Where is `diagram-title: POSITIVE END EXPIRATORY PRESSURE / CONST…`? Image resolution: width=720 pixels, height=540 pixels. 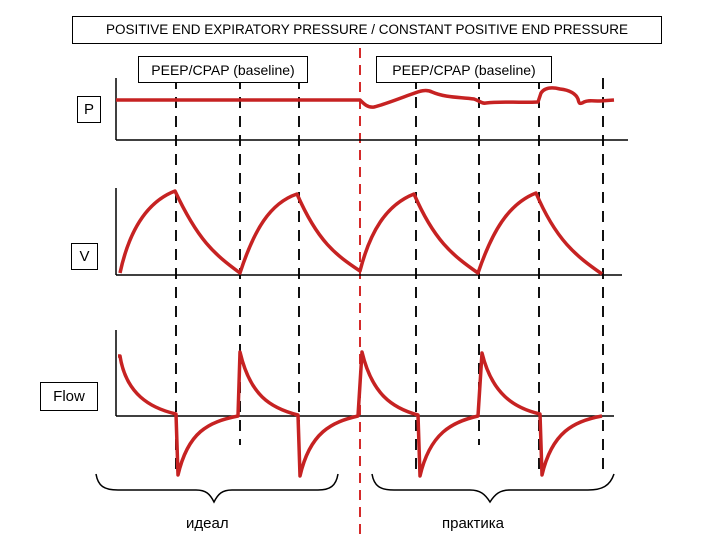 diagram-title: POSITIVE END EXPIRATORY PRESSURE / CONST… is located at coordinates (367, 30).